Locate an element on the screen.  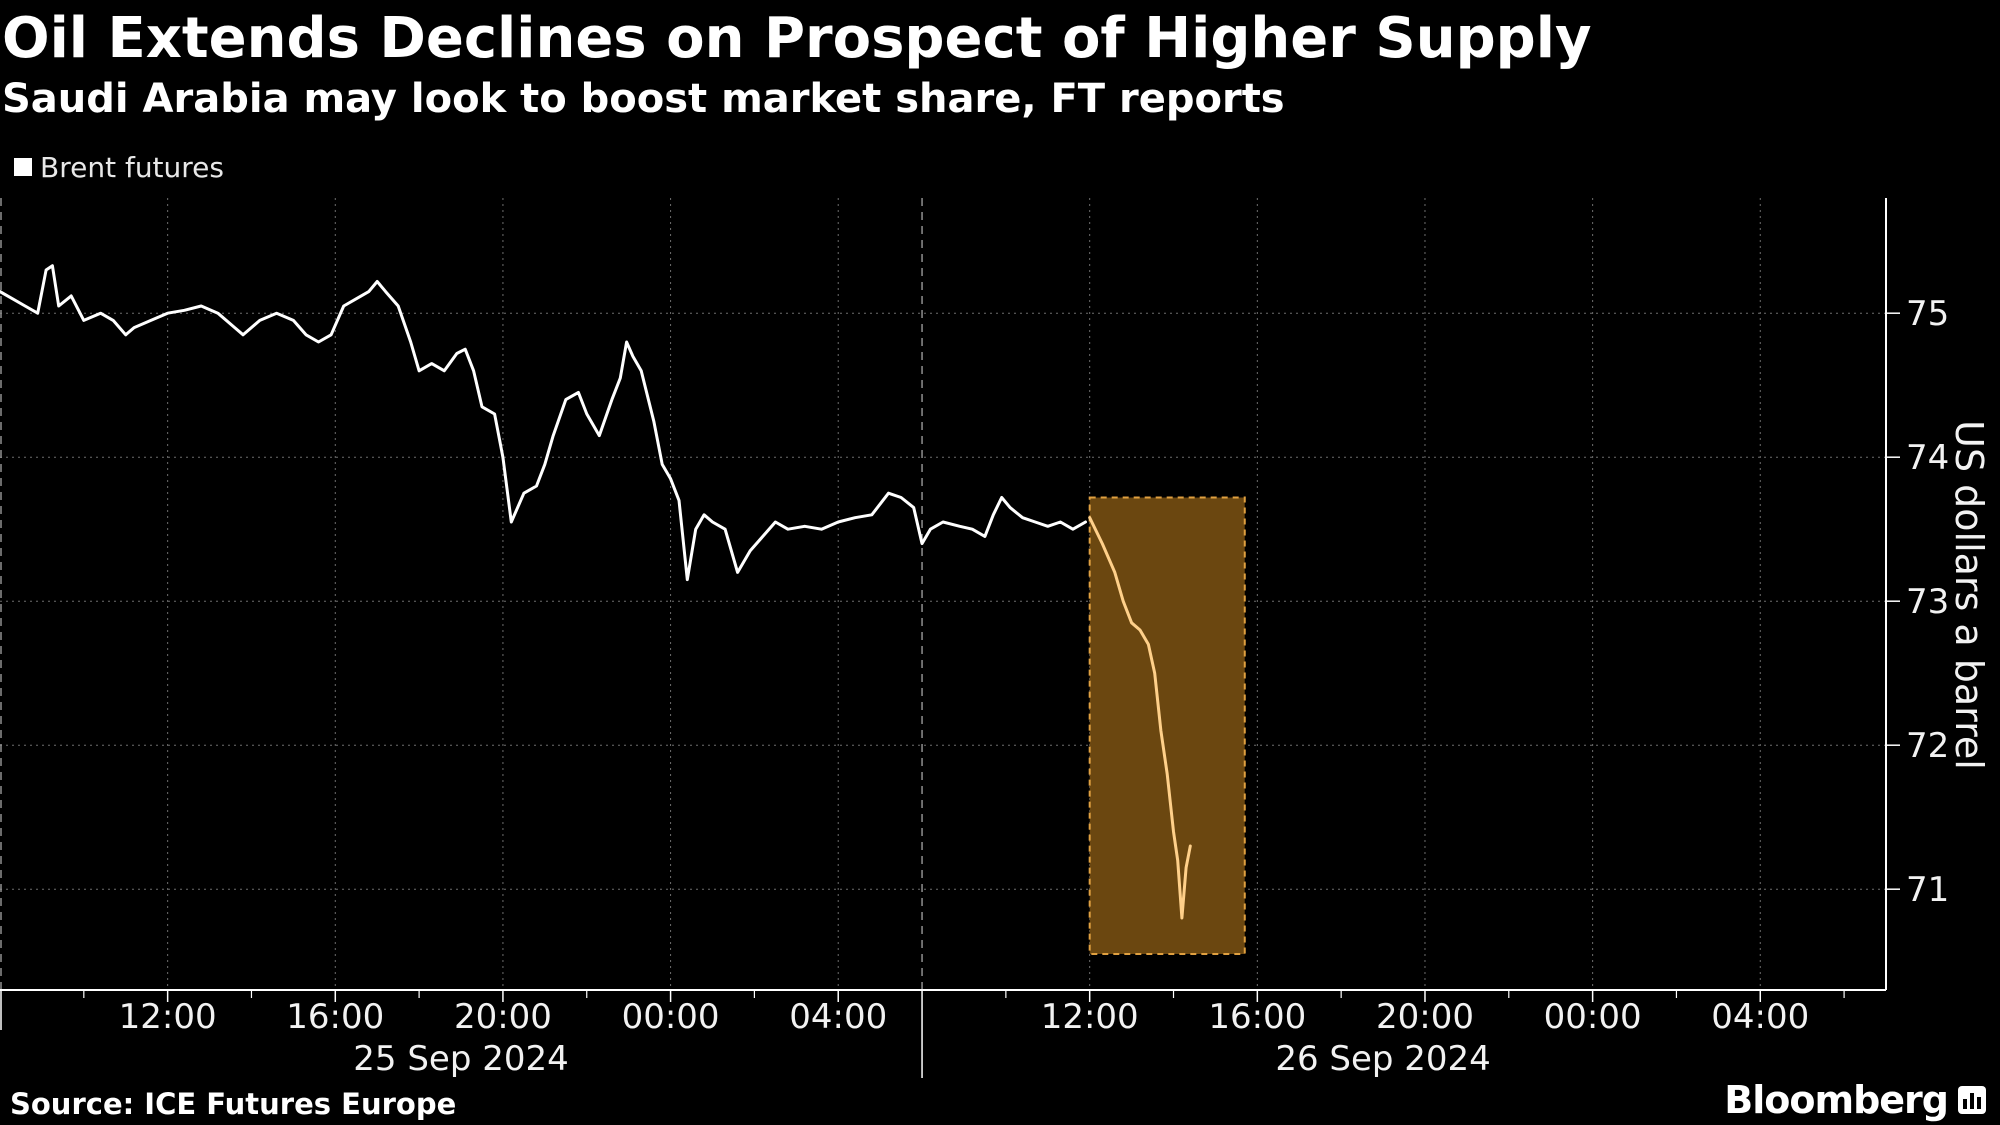
legend-label: Brent futures is located at coordinates (132, 167).